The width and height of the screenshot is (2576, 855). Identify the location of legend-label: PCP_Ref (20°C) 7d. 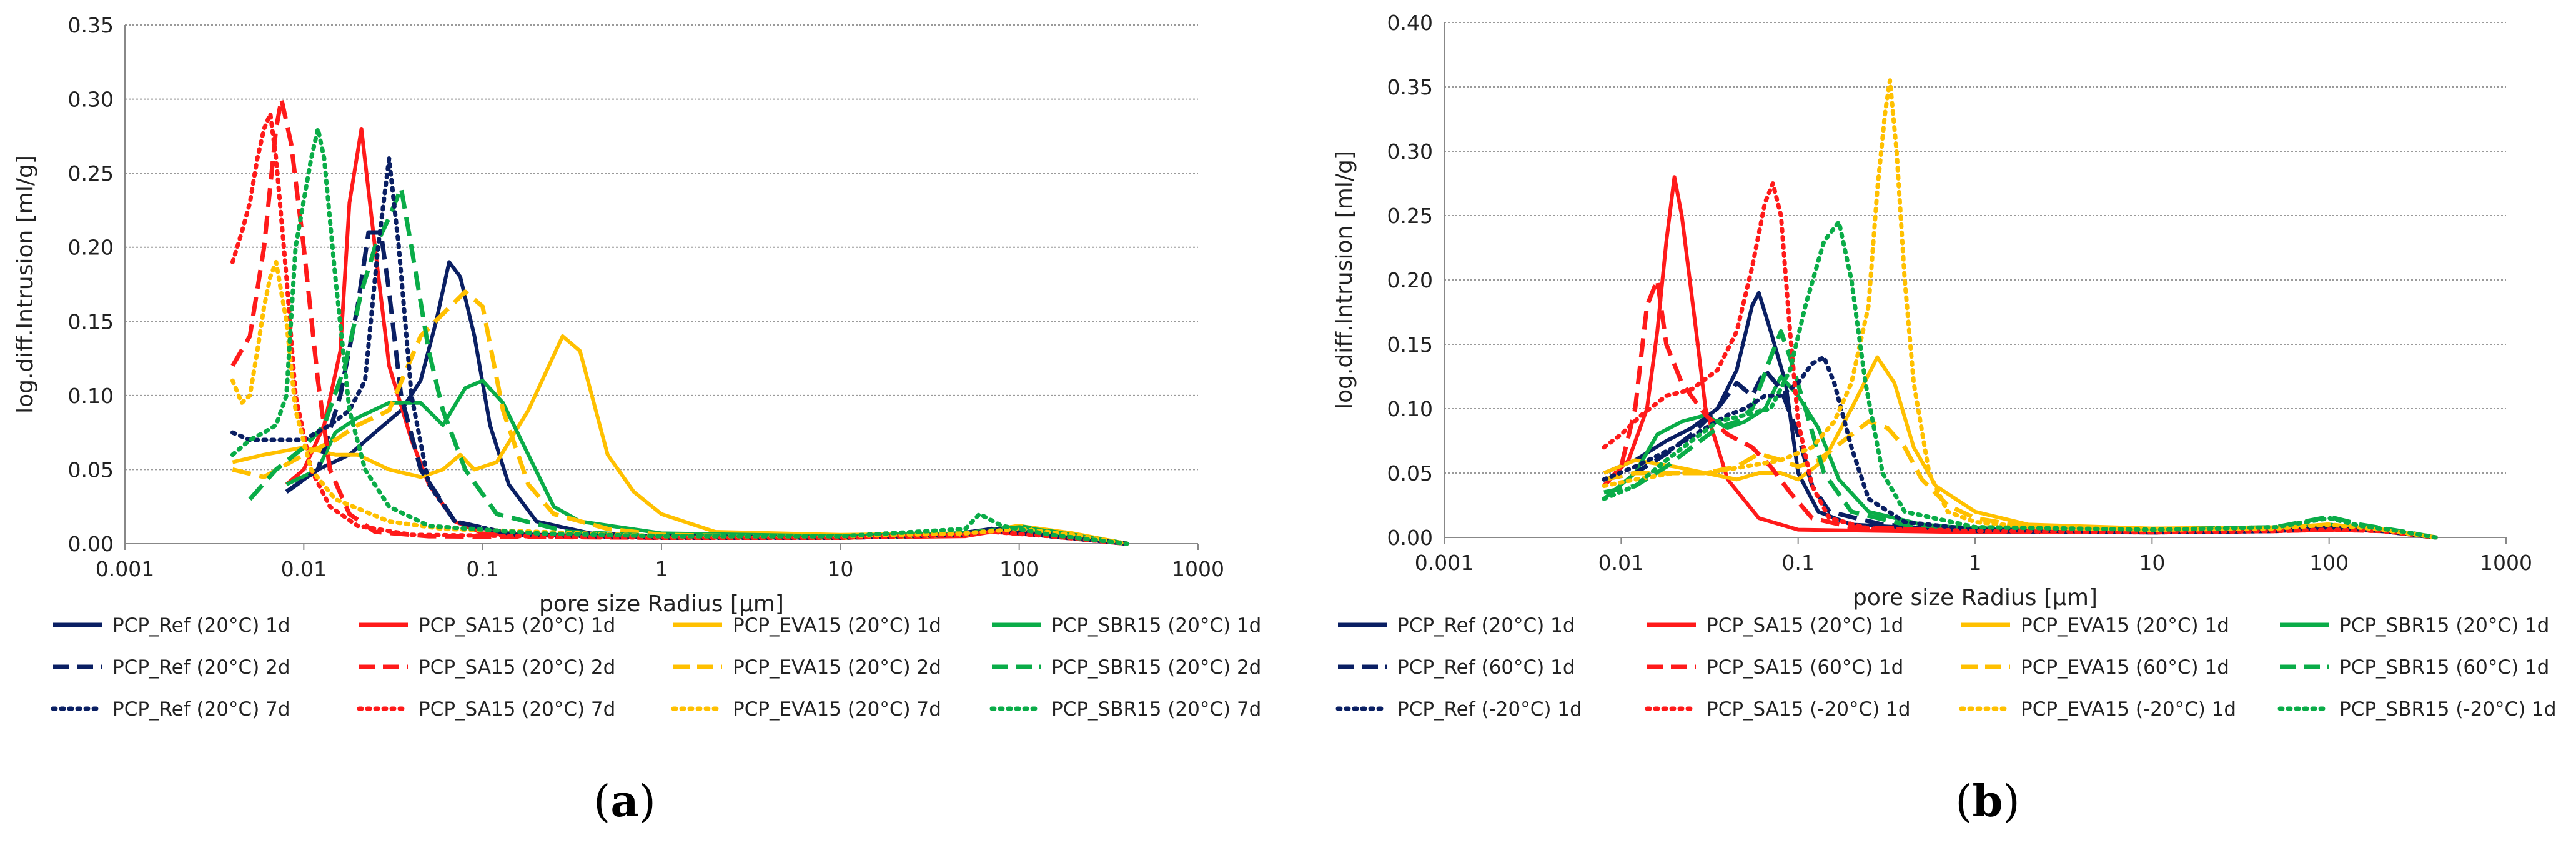
(201, 709).